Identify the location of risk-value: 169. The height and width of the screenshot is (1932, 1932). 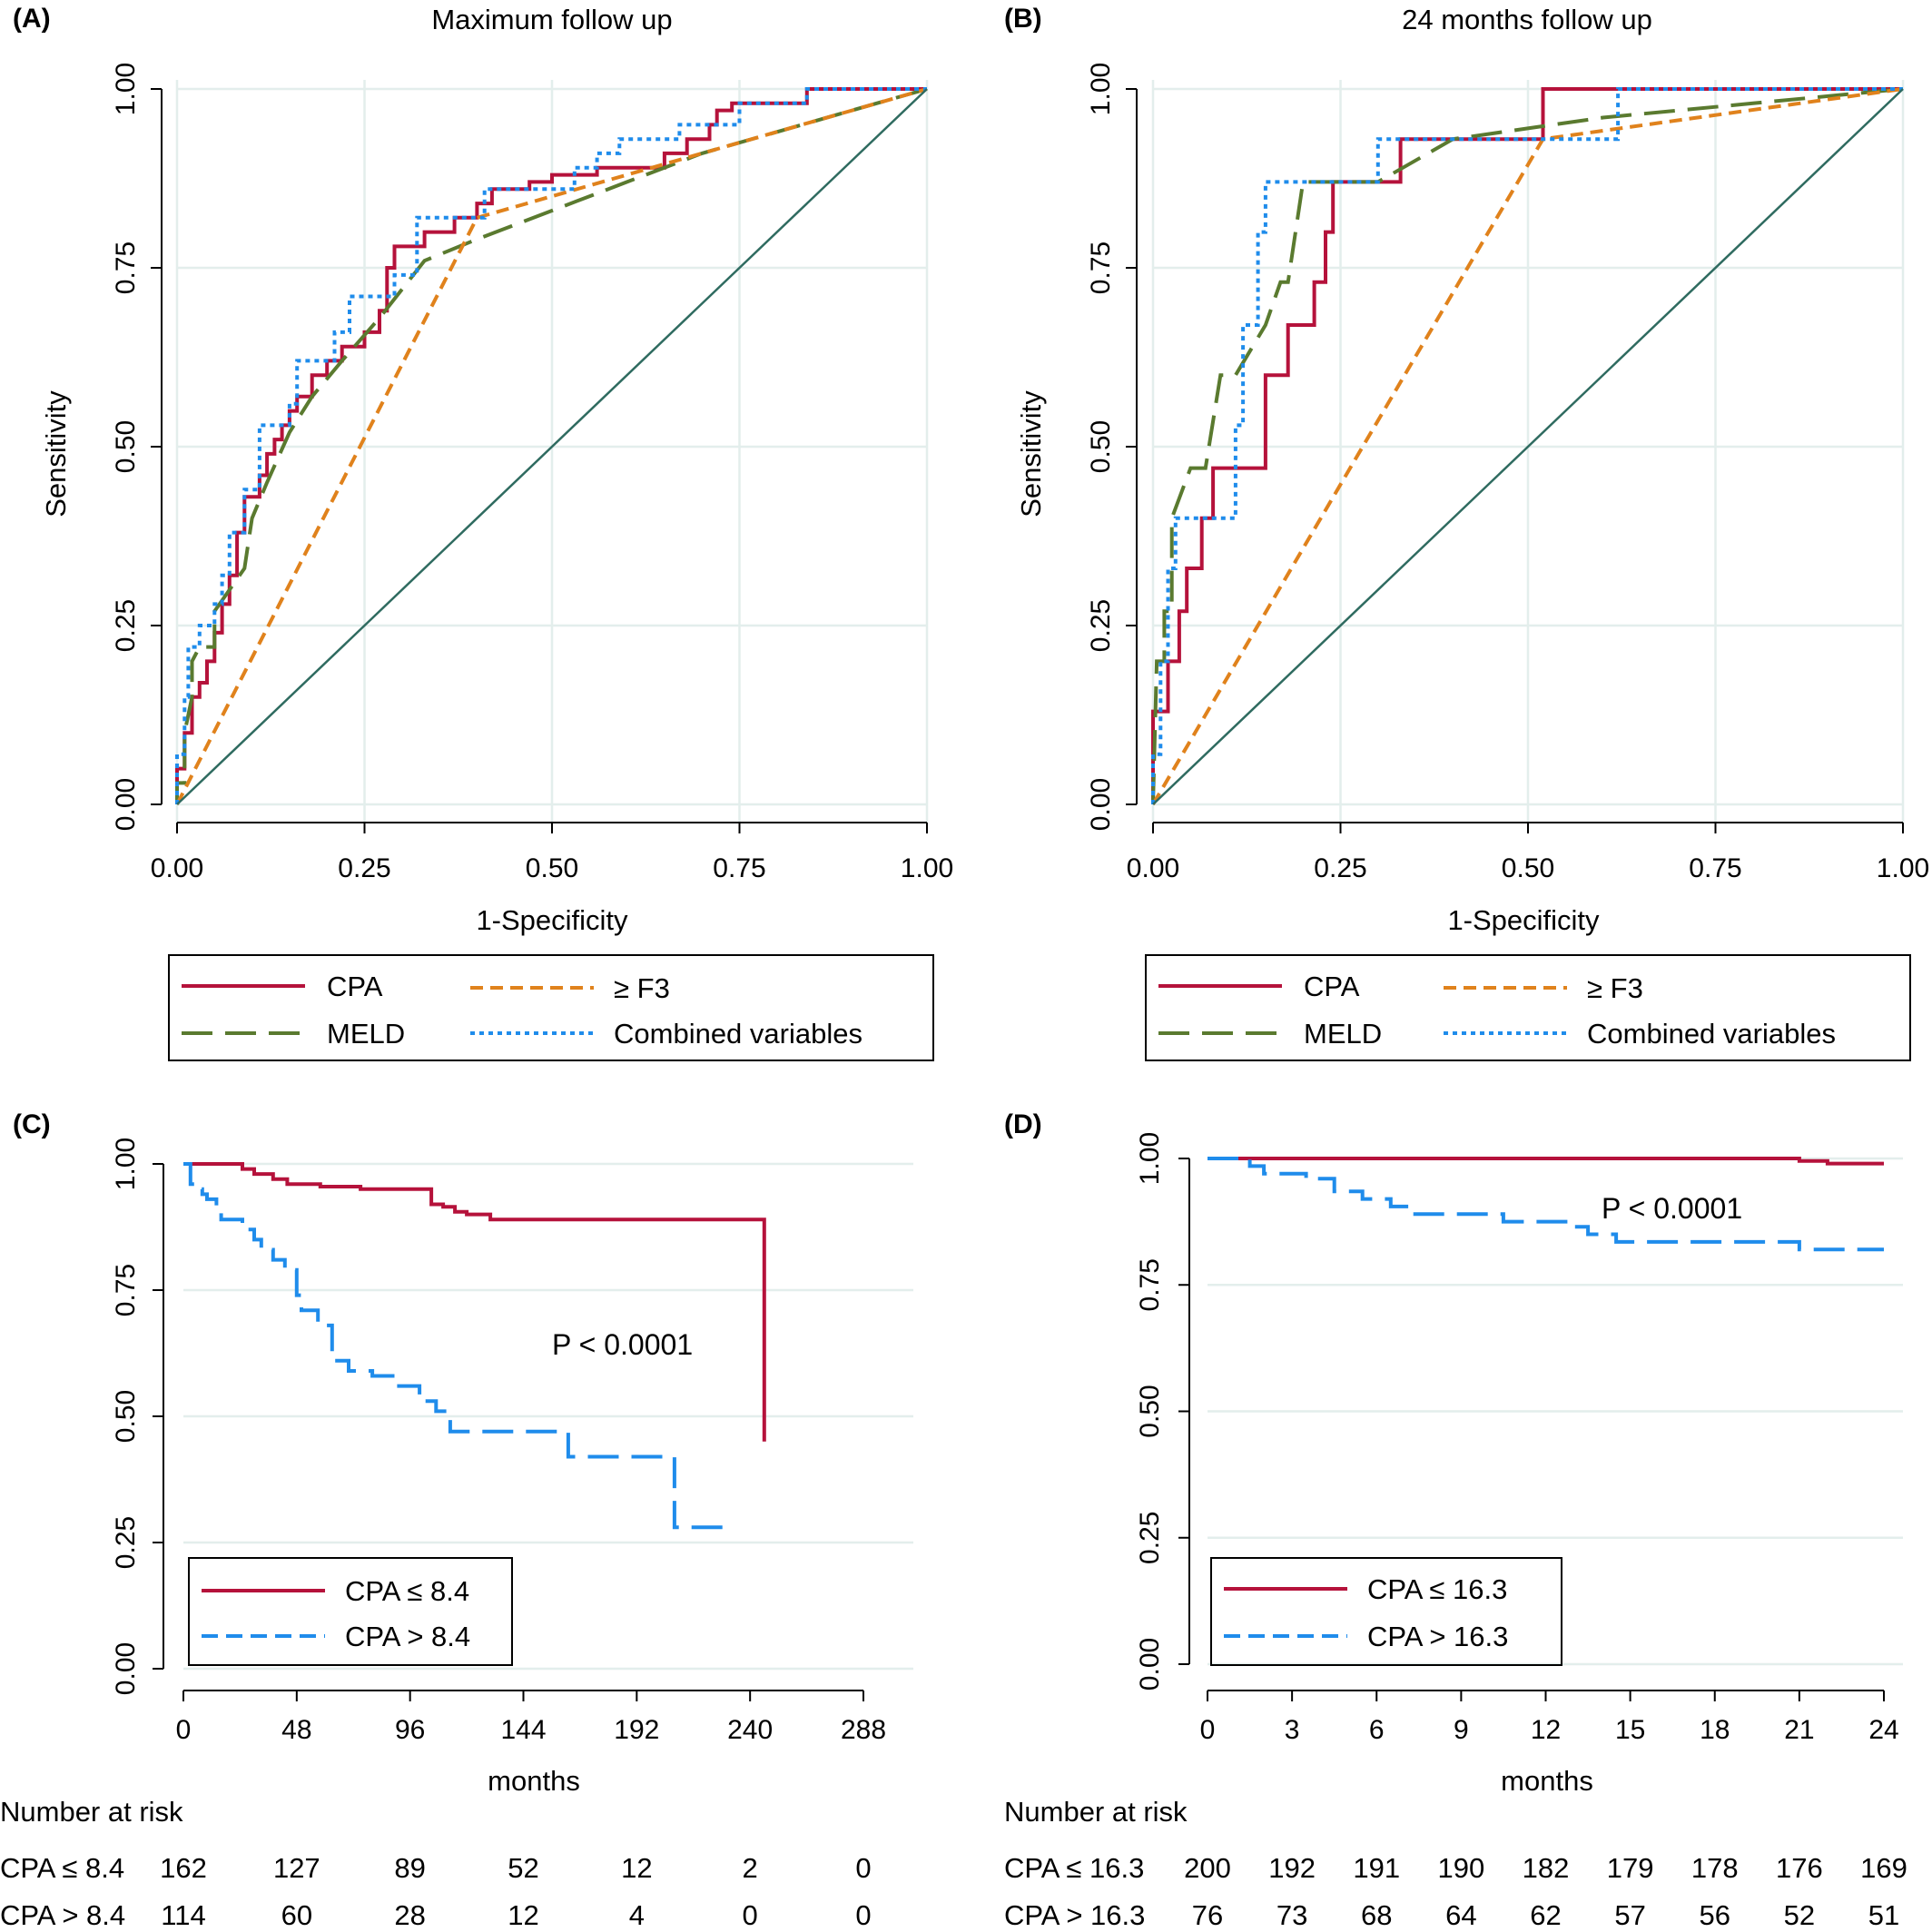
(1883, 1868).